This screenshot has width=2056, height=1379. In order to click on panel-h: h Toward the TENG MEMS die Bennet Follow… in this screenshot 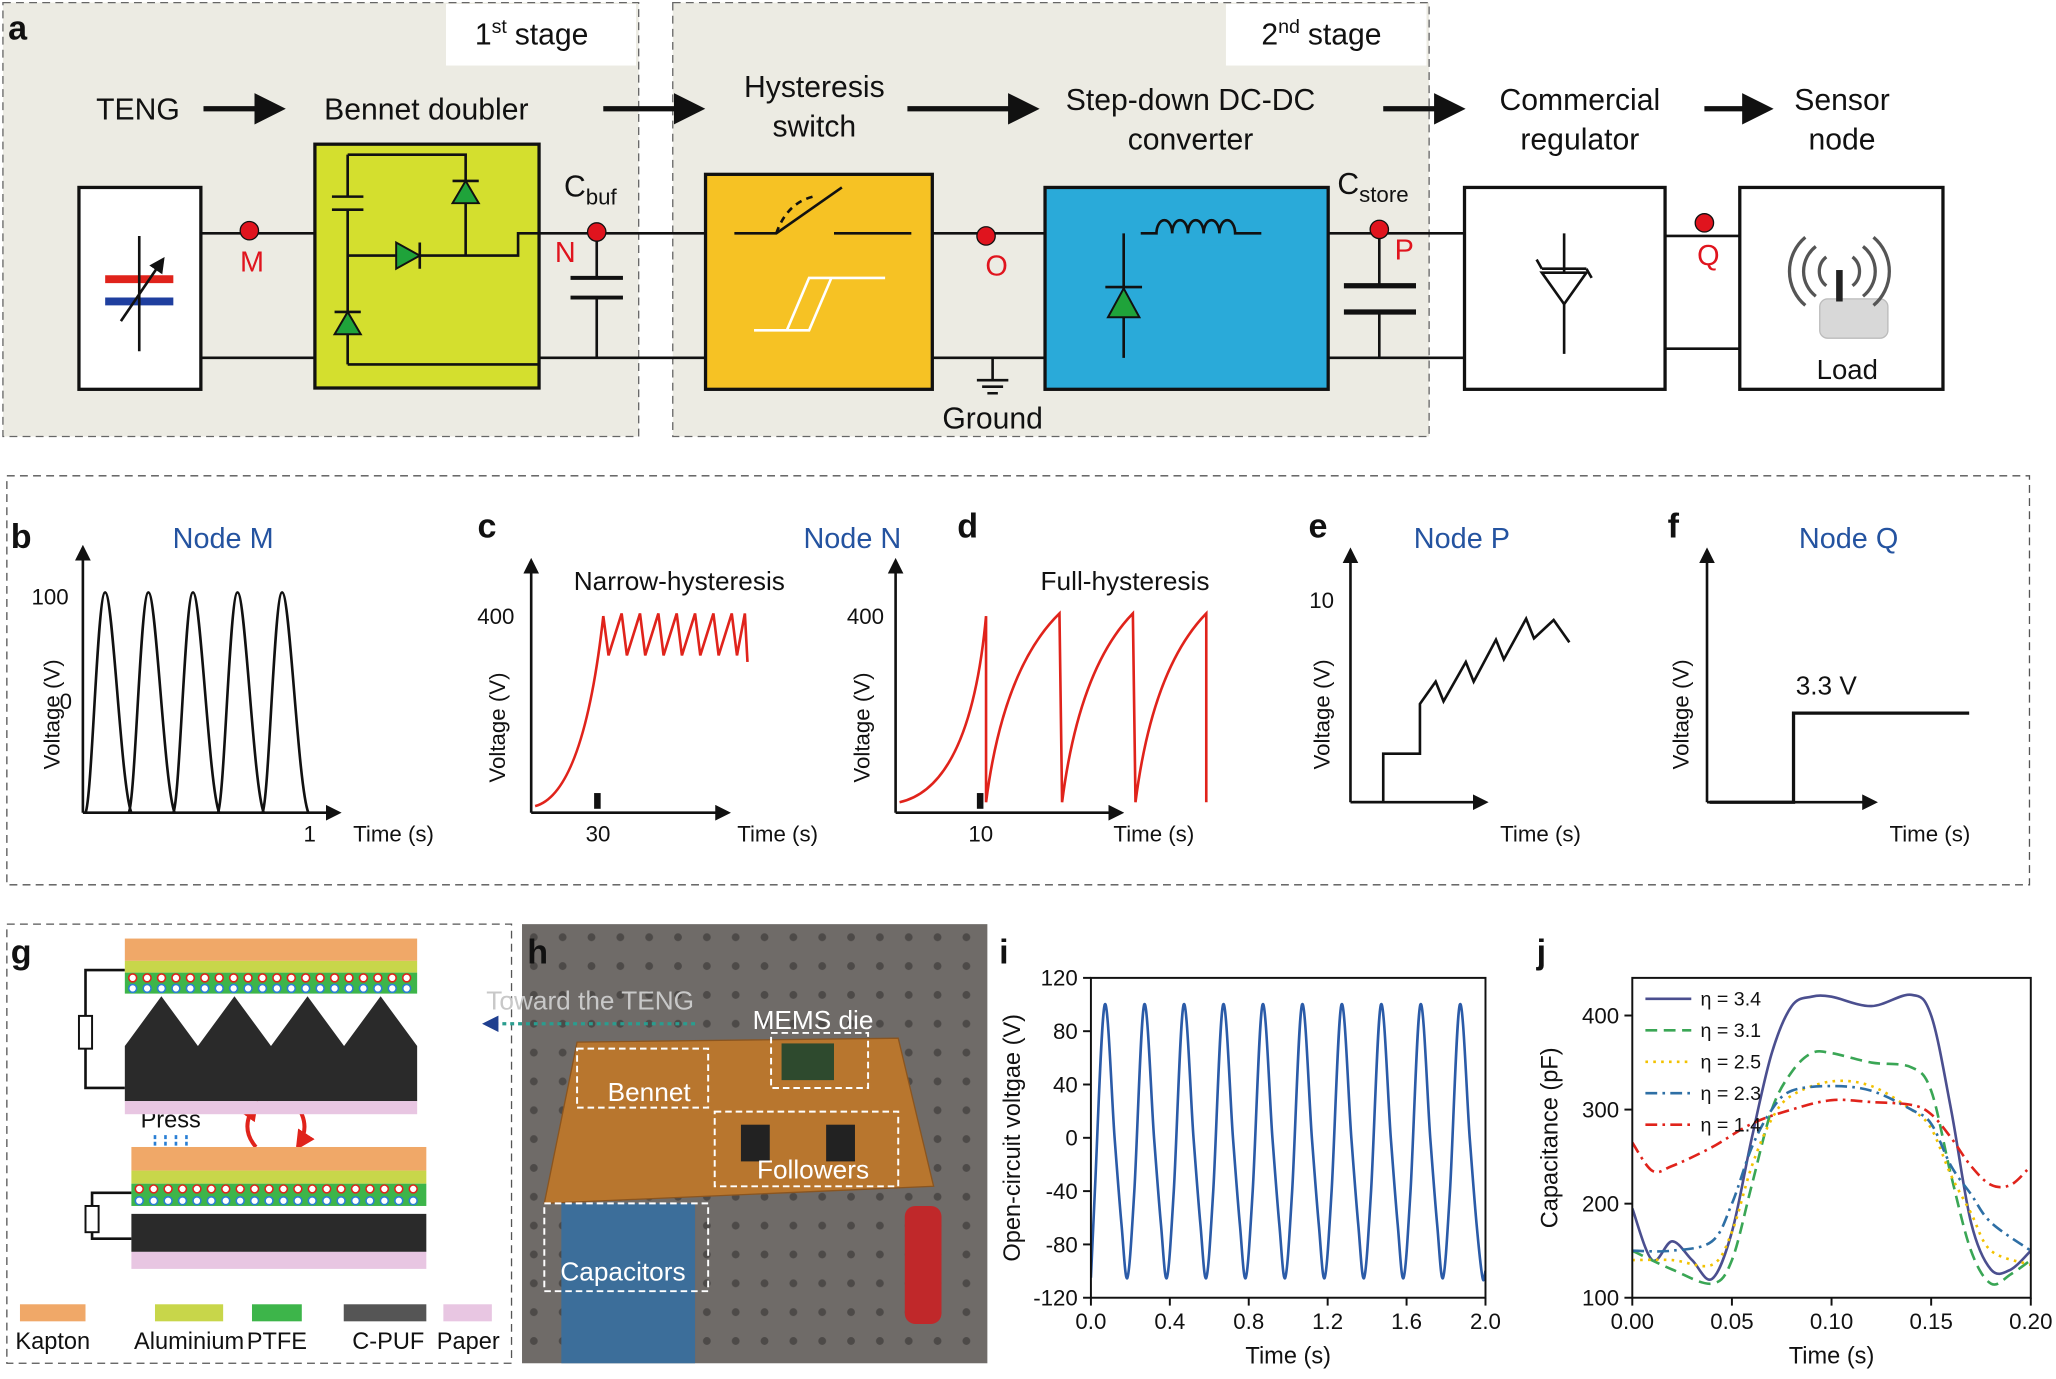, I will do `click(735, 1144)`.